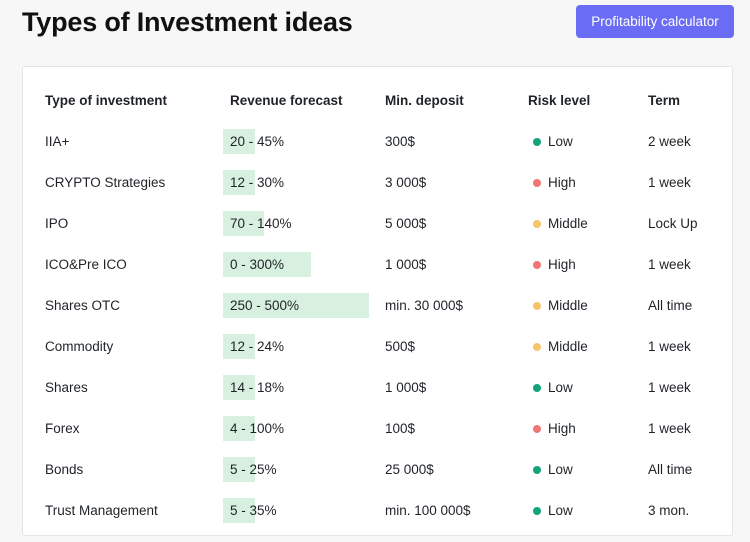 This screenshot has width=750, height=542. I want to click on investment-type: Commodity, so click(79, 346).